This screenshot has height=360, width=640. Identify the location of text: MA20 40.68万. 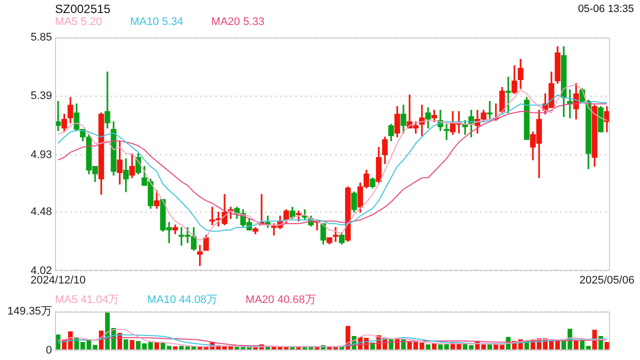
(281, 300).